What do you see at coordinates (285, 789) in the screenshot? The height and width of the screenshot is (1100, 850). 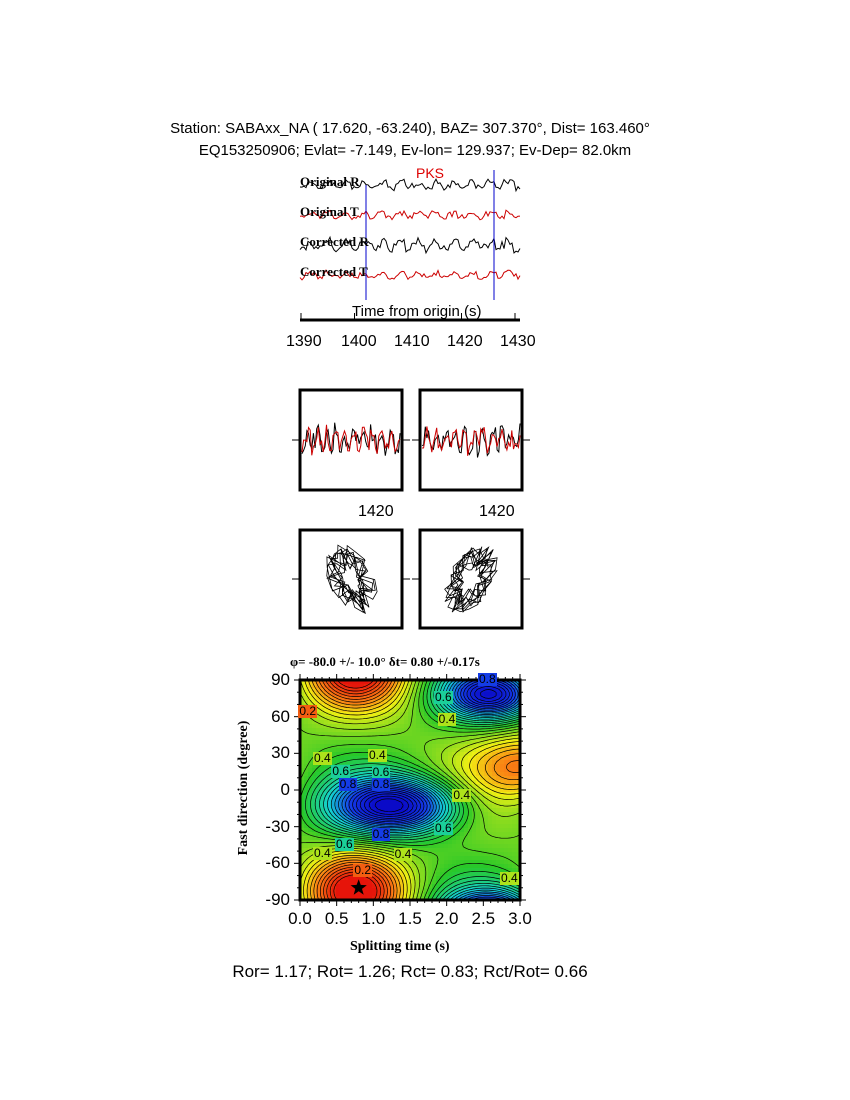 I see `y-tick-label: 0` at bounding box center [285, 789].